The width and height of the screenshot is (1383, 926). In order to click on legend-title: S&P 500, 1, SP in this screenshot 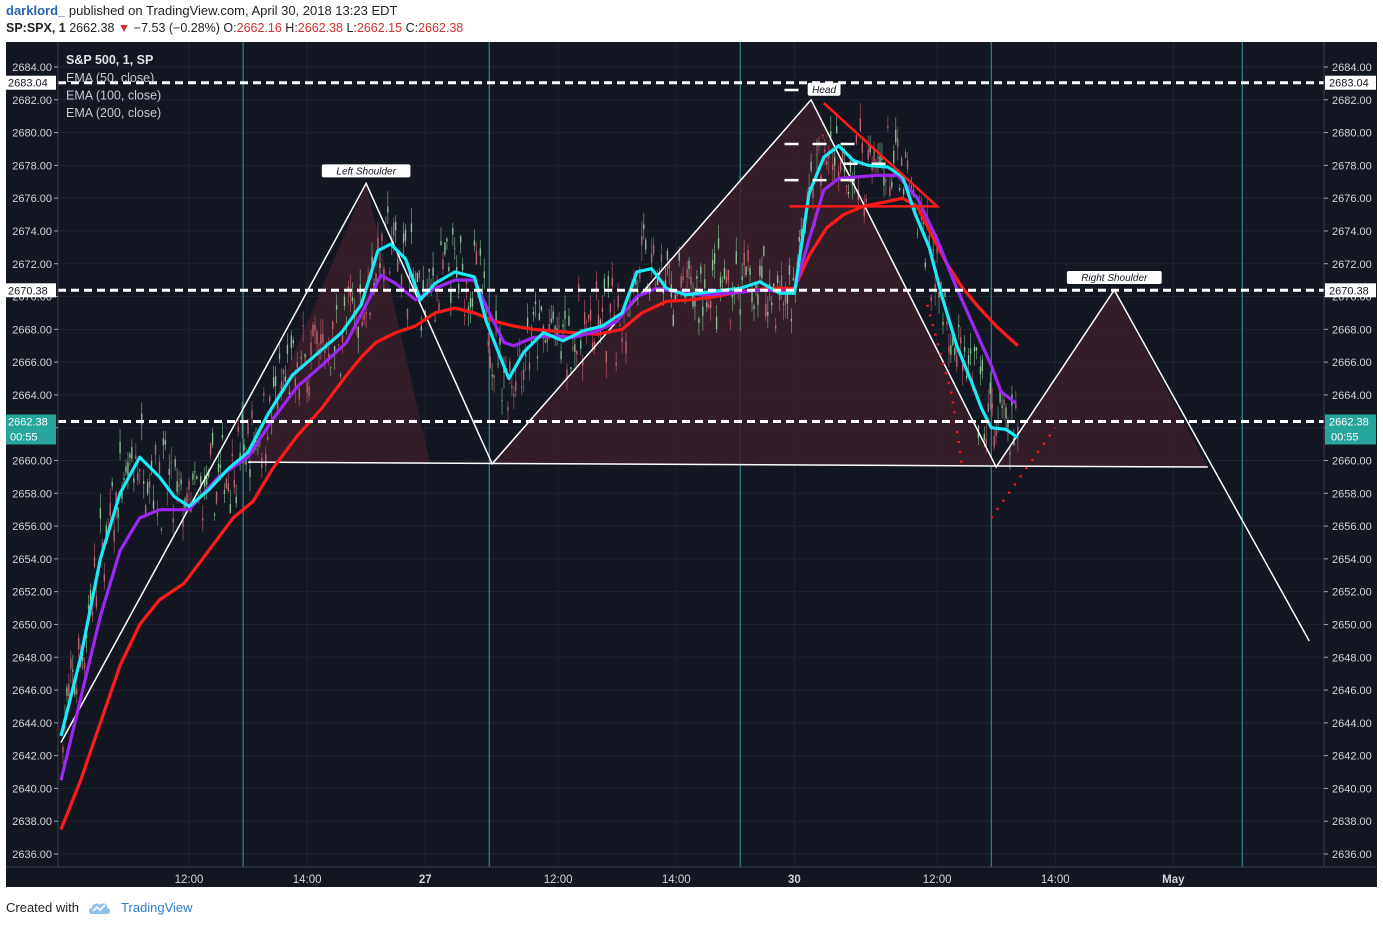, I will do `click(109, 60)`.